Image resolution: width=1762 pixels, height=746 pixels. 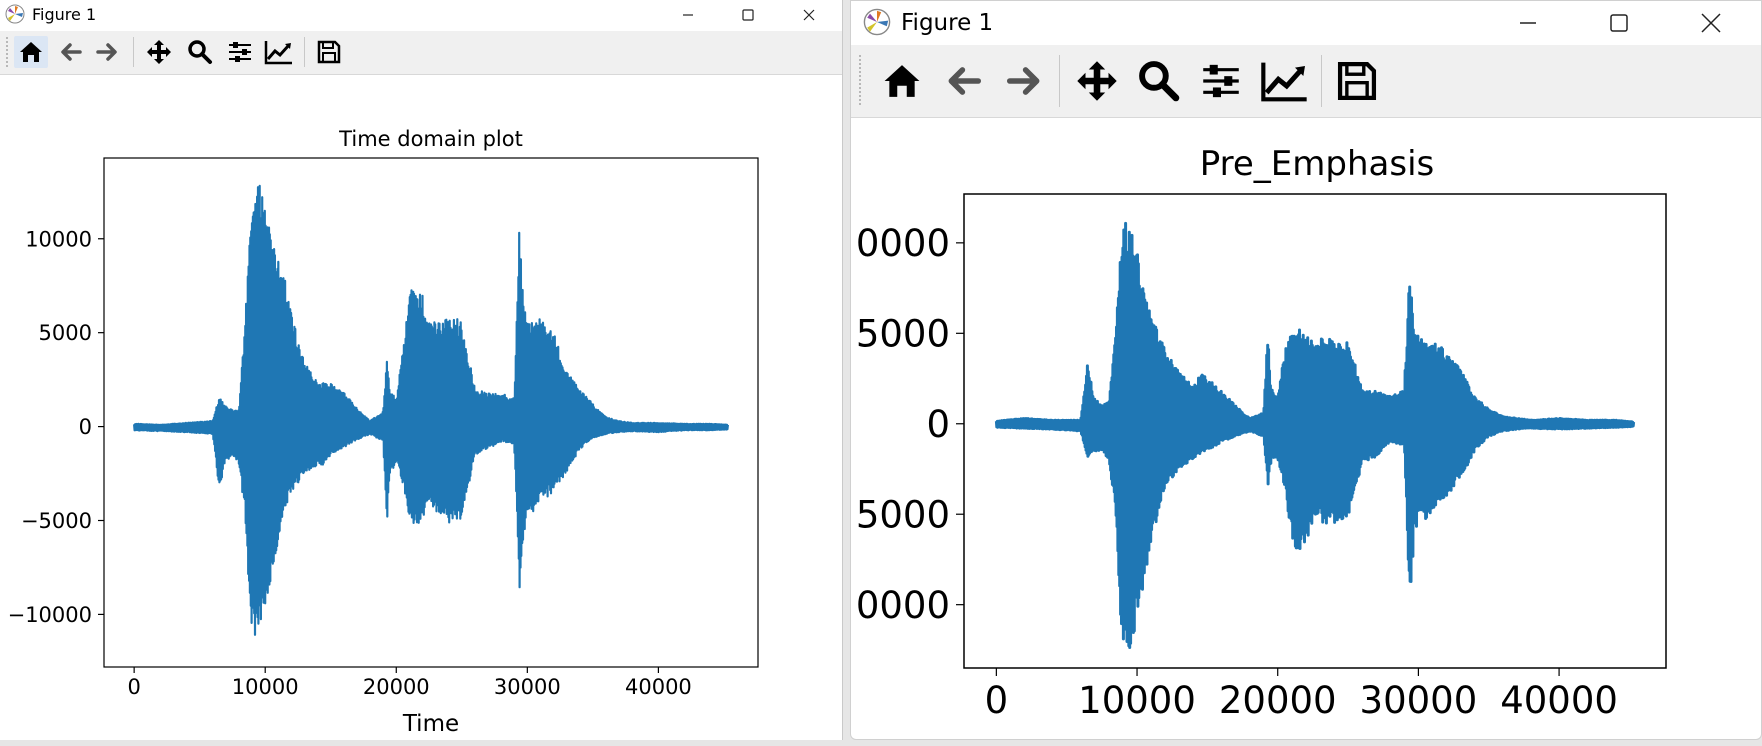 I want to click on x-axis-label: Time, so click(x=430, y=724).